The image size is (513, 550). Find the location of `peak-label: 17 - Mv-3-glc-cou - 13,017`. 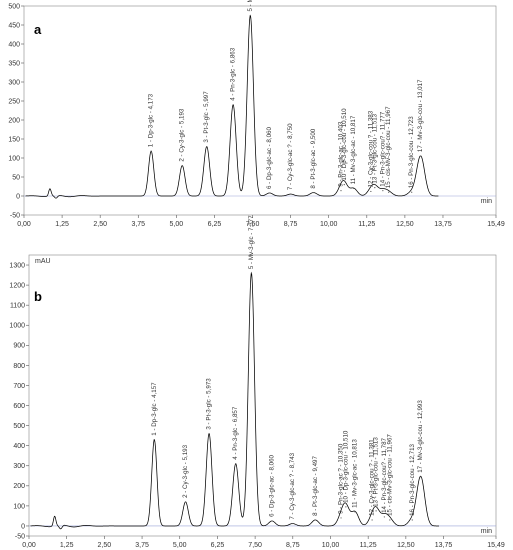

peak-label: 17 - Mv-3-glc-cou - 13,017 is located at coordinates (420, 115).